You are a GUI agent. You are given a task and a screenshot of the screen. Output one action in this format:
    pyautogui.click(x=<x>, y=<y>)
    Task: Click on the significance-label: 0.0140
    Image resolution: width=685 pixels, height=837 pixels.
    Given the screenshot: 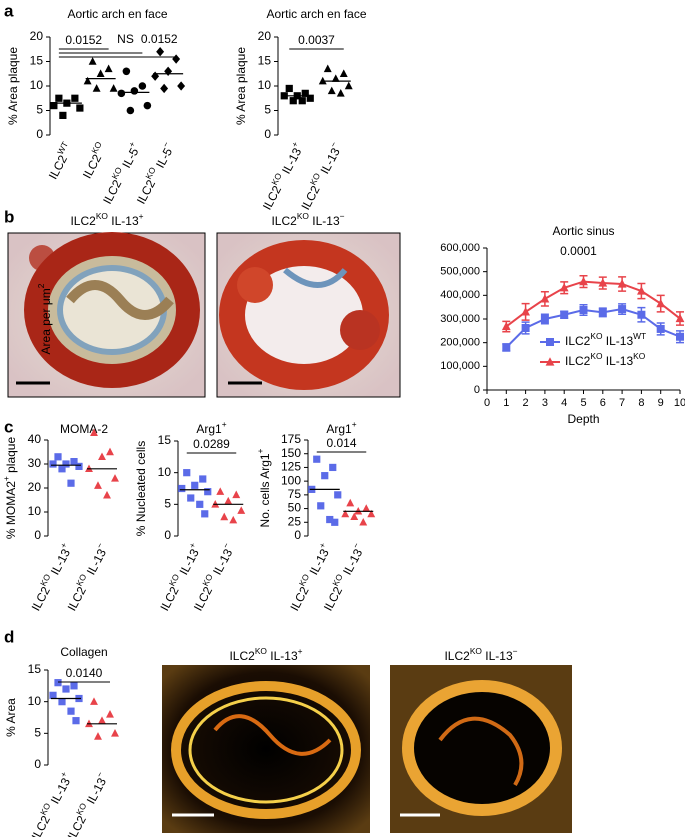 What is the action you would take?
    pyautogui.click(x=84, y=673)
    